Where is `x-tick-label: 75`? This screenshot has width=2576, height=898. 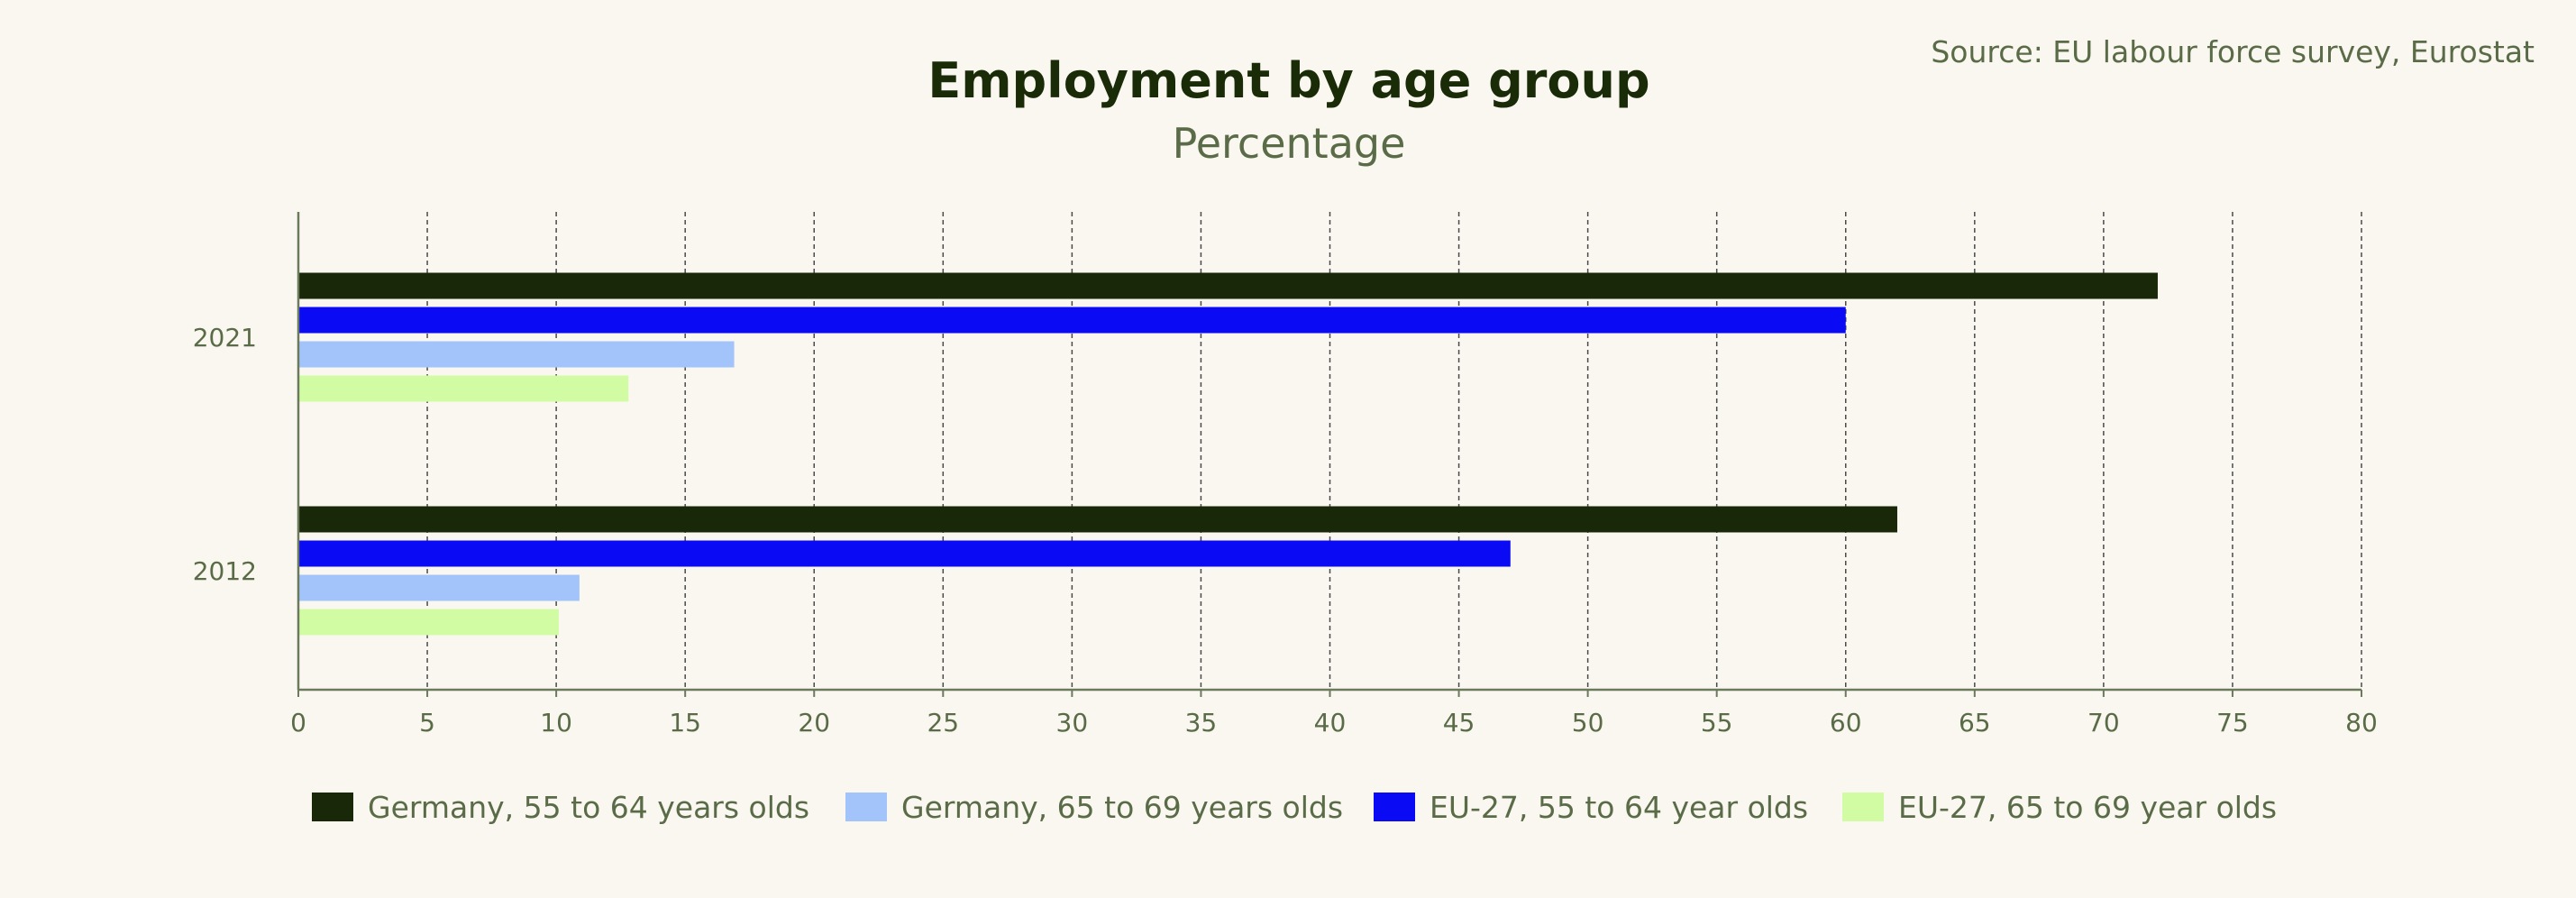 x-tick-label: 75 is located at coordinates (2232, 723).